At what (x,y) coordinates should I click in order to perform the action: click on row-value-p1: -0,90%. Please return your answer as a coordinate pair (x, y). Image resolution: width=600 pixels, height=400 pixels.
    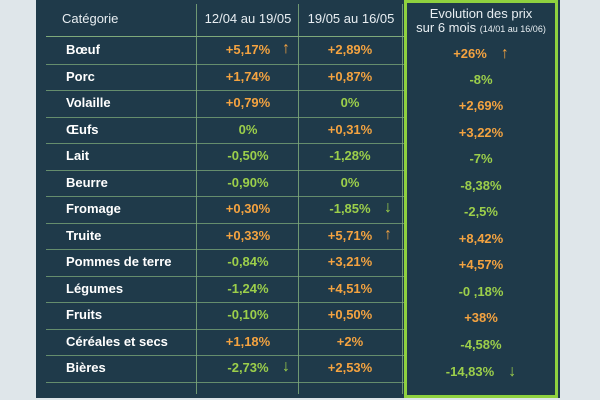
    Looking at the image, I should click on (248, 182).